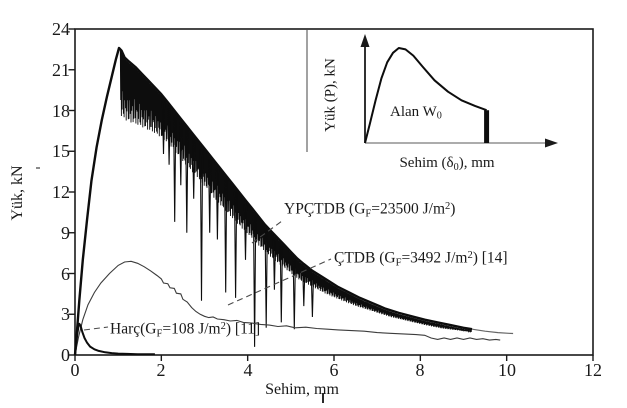  Describe the element at coordinates (61, 110) in the screenshot. I see `y-tick-label: 18` at that location.